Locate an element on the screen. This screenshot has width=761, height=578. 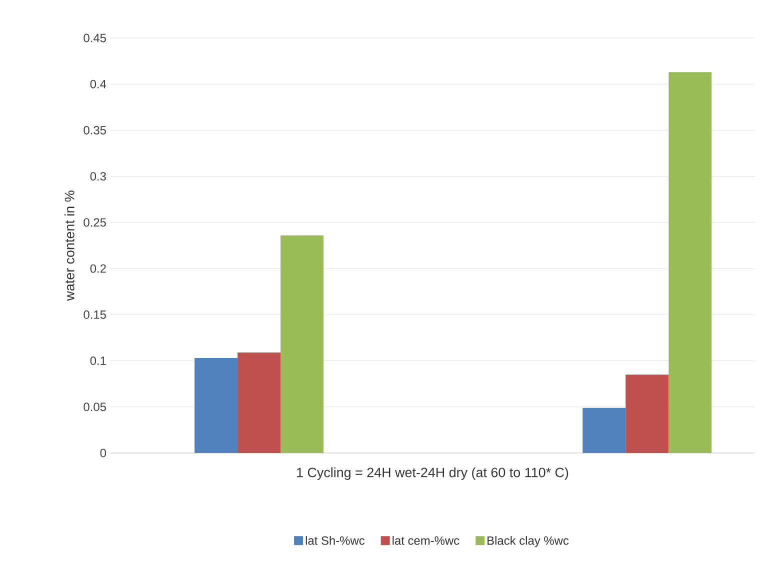
legend-label: Black clay %wc is located at coordinates (528, 542).